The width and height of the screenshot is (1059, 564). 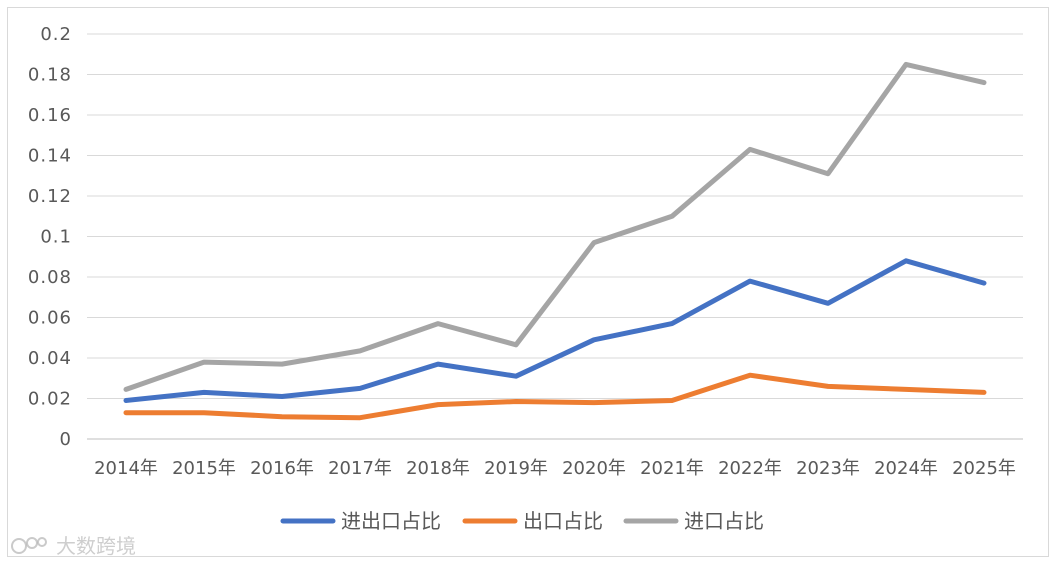 I want to click on legend-item: 进出口占比, so click(x=360, y=521).